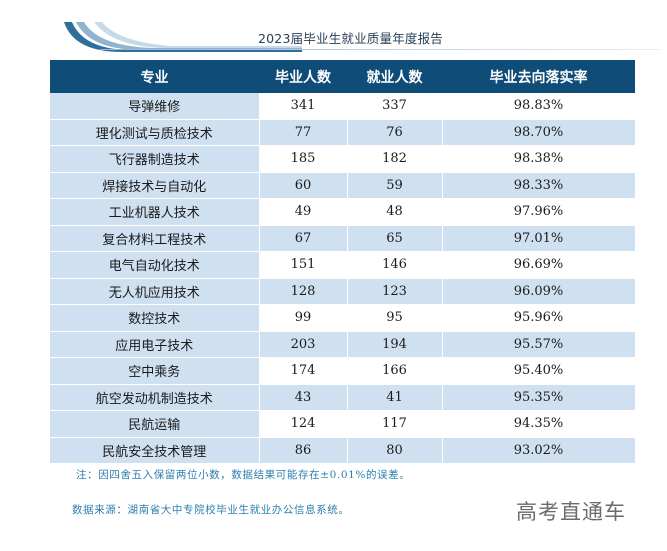 The height and width of the screenshot is (551, 667). I want to click on table-row: 理化测试与质检技术 77 76 98.70%, so click(343, 132).